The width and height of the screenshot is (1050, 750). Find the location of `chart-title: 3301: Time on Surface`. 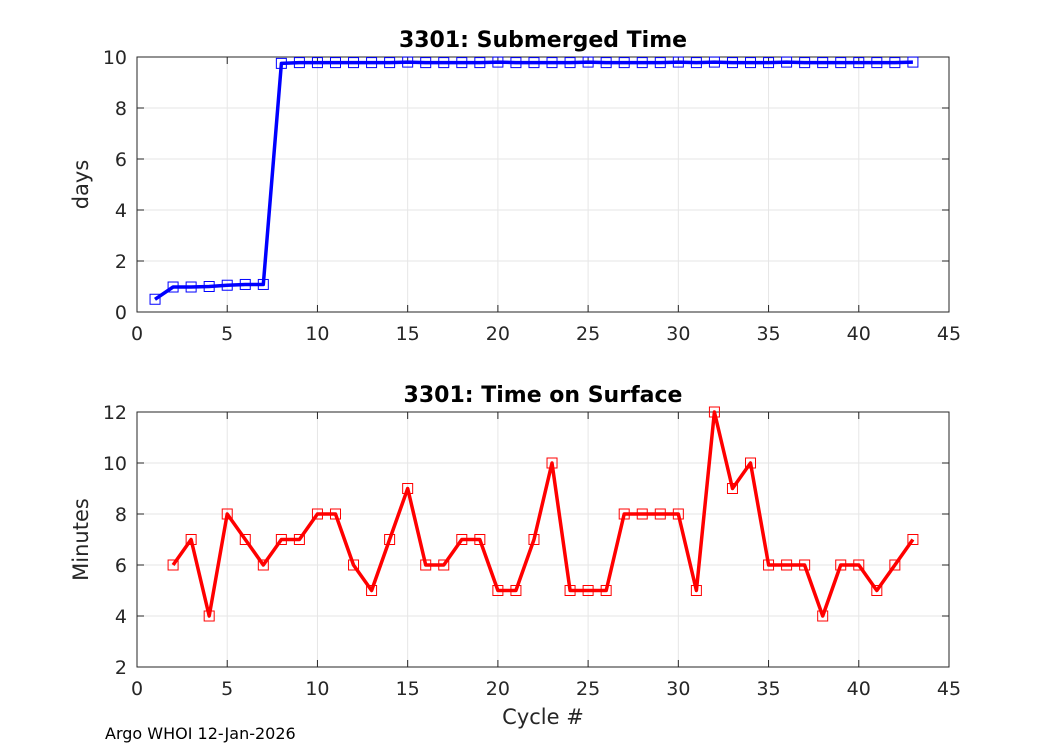

chart-title: 3301: Time on Surface is located at coordinates (543, 395).